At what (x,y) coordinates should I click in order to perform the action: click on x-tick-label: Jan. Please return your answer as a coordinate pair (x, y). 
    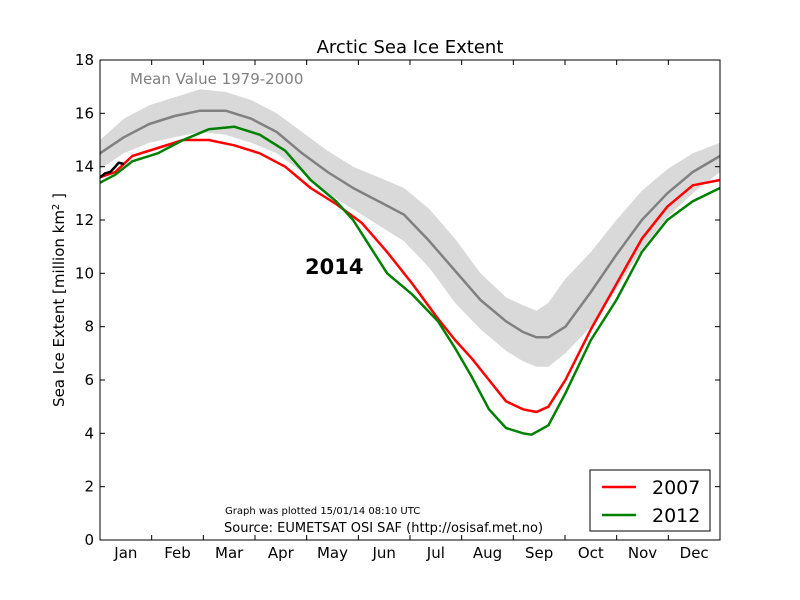
    Looking at the image, I should click on (125, 553).